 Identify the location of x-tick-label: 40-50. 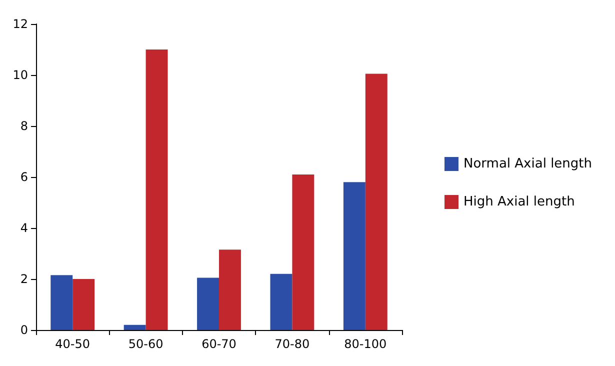
(72, 344).